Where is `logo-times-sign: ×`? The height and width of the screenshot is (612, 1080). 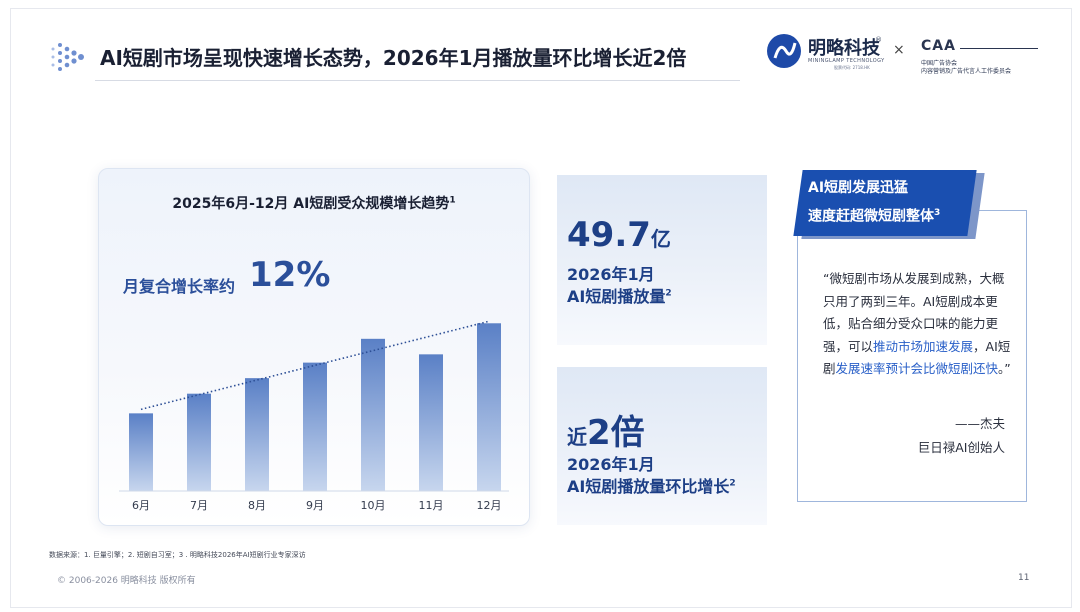
logo-times-sign: × is located at coordinates (899, 50).